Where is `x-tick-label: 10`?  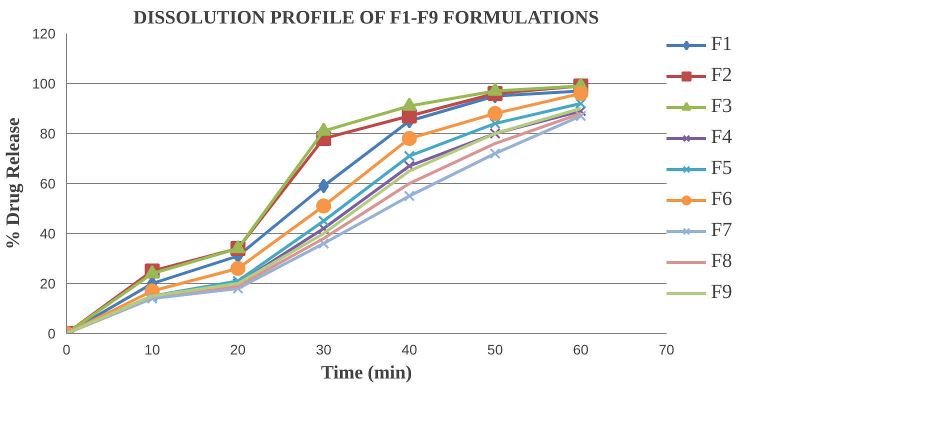 x-tick-label: 10 is located at coordinates (152, 350).